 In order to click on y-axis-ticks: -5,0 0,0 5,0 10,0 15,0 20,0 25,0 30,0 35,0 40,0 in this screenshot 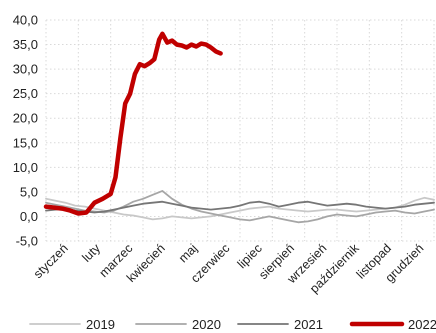, I will do `click(25, 131)`.